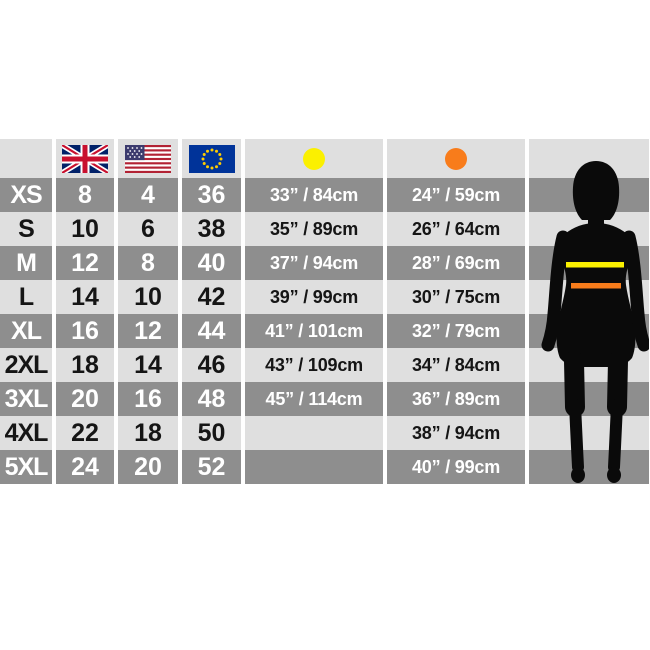 This screenshot has width=650, height=650. What do you see at coordinates (314, 195) in the screenshot?
I see `bust-measurement: 33” / 84cm` at bounding box center [314, 195].